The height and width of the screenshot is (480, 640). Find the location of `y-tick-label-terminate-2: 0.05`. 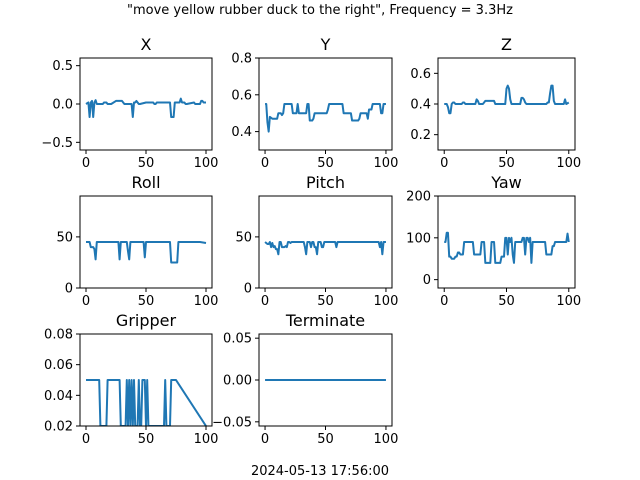

y-tick-label-terminate-2: 0.05 is located at coordinates (237, 339).